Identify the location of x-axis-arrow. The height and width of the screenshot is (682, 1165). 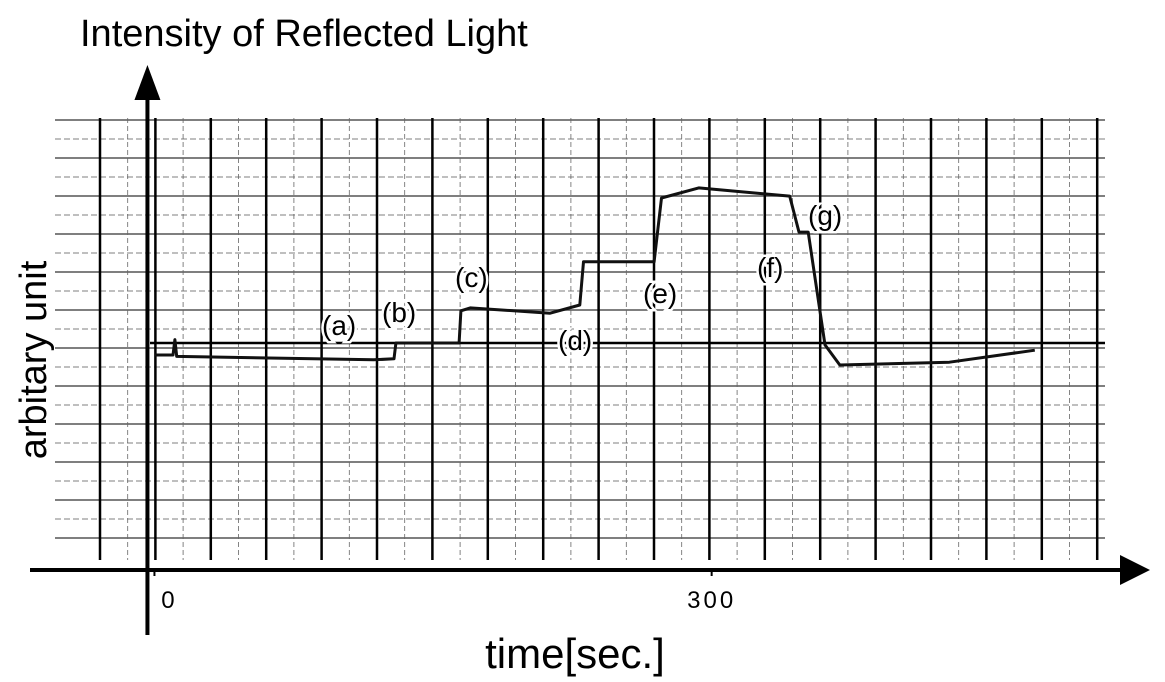
(1135, 570).